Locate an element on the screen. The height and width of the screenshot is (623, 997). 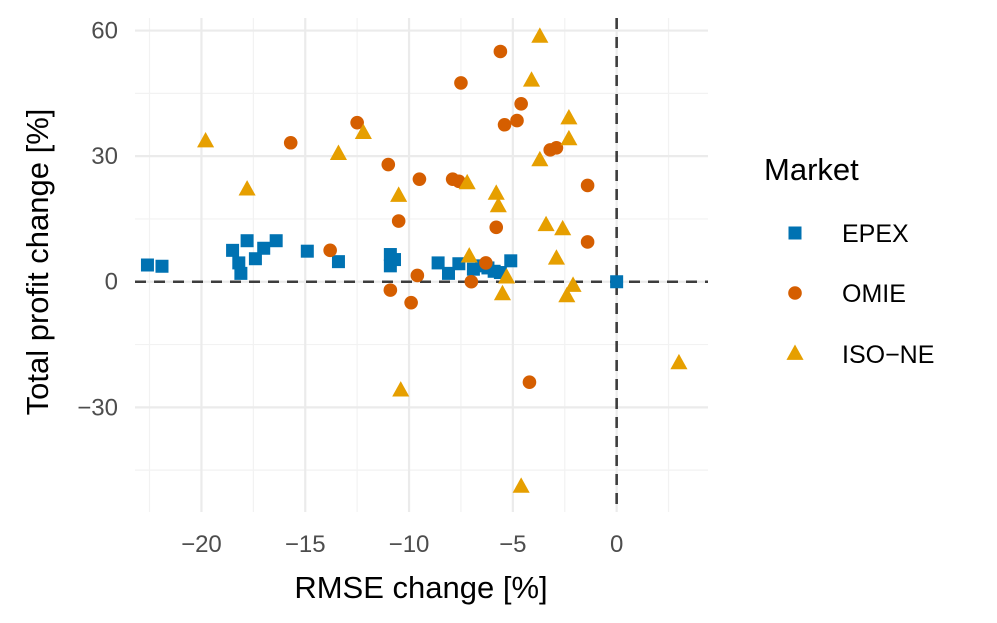
x-axis-tick-labels: −20 −15 −10 −5 0 is located at coordinates (402, 544).